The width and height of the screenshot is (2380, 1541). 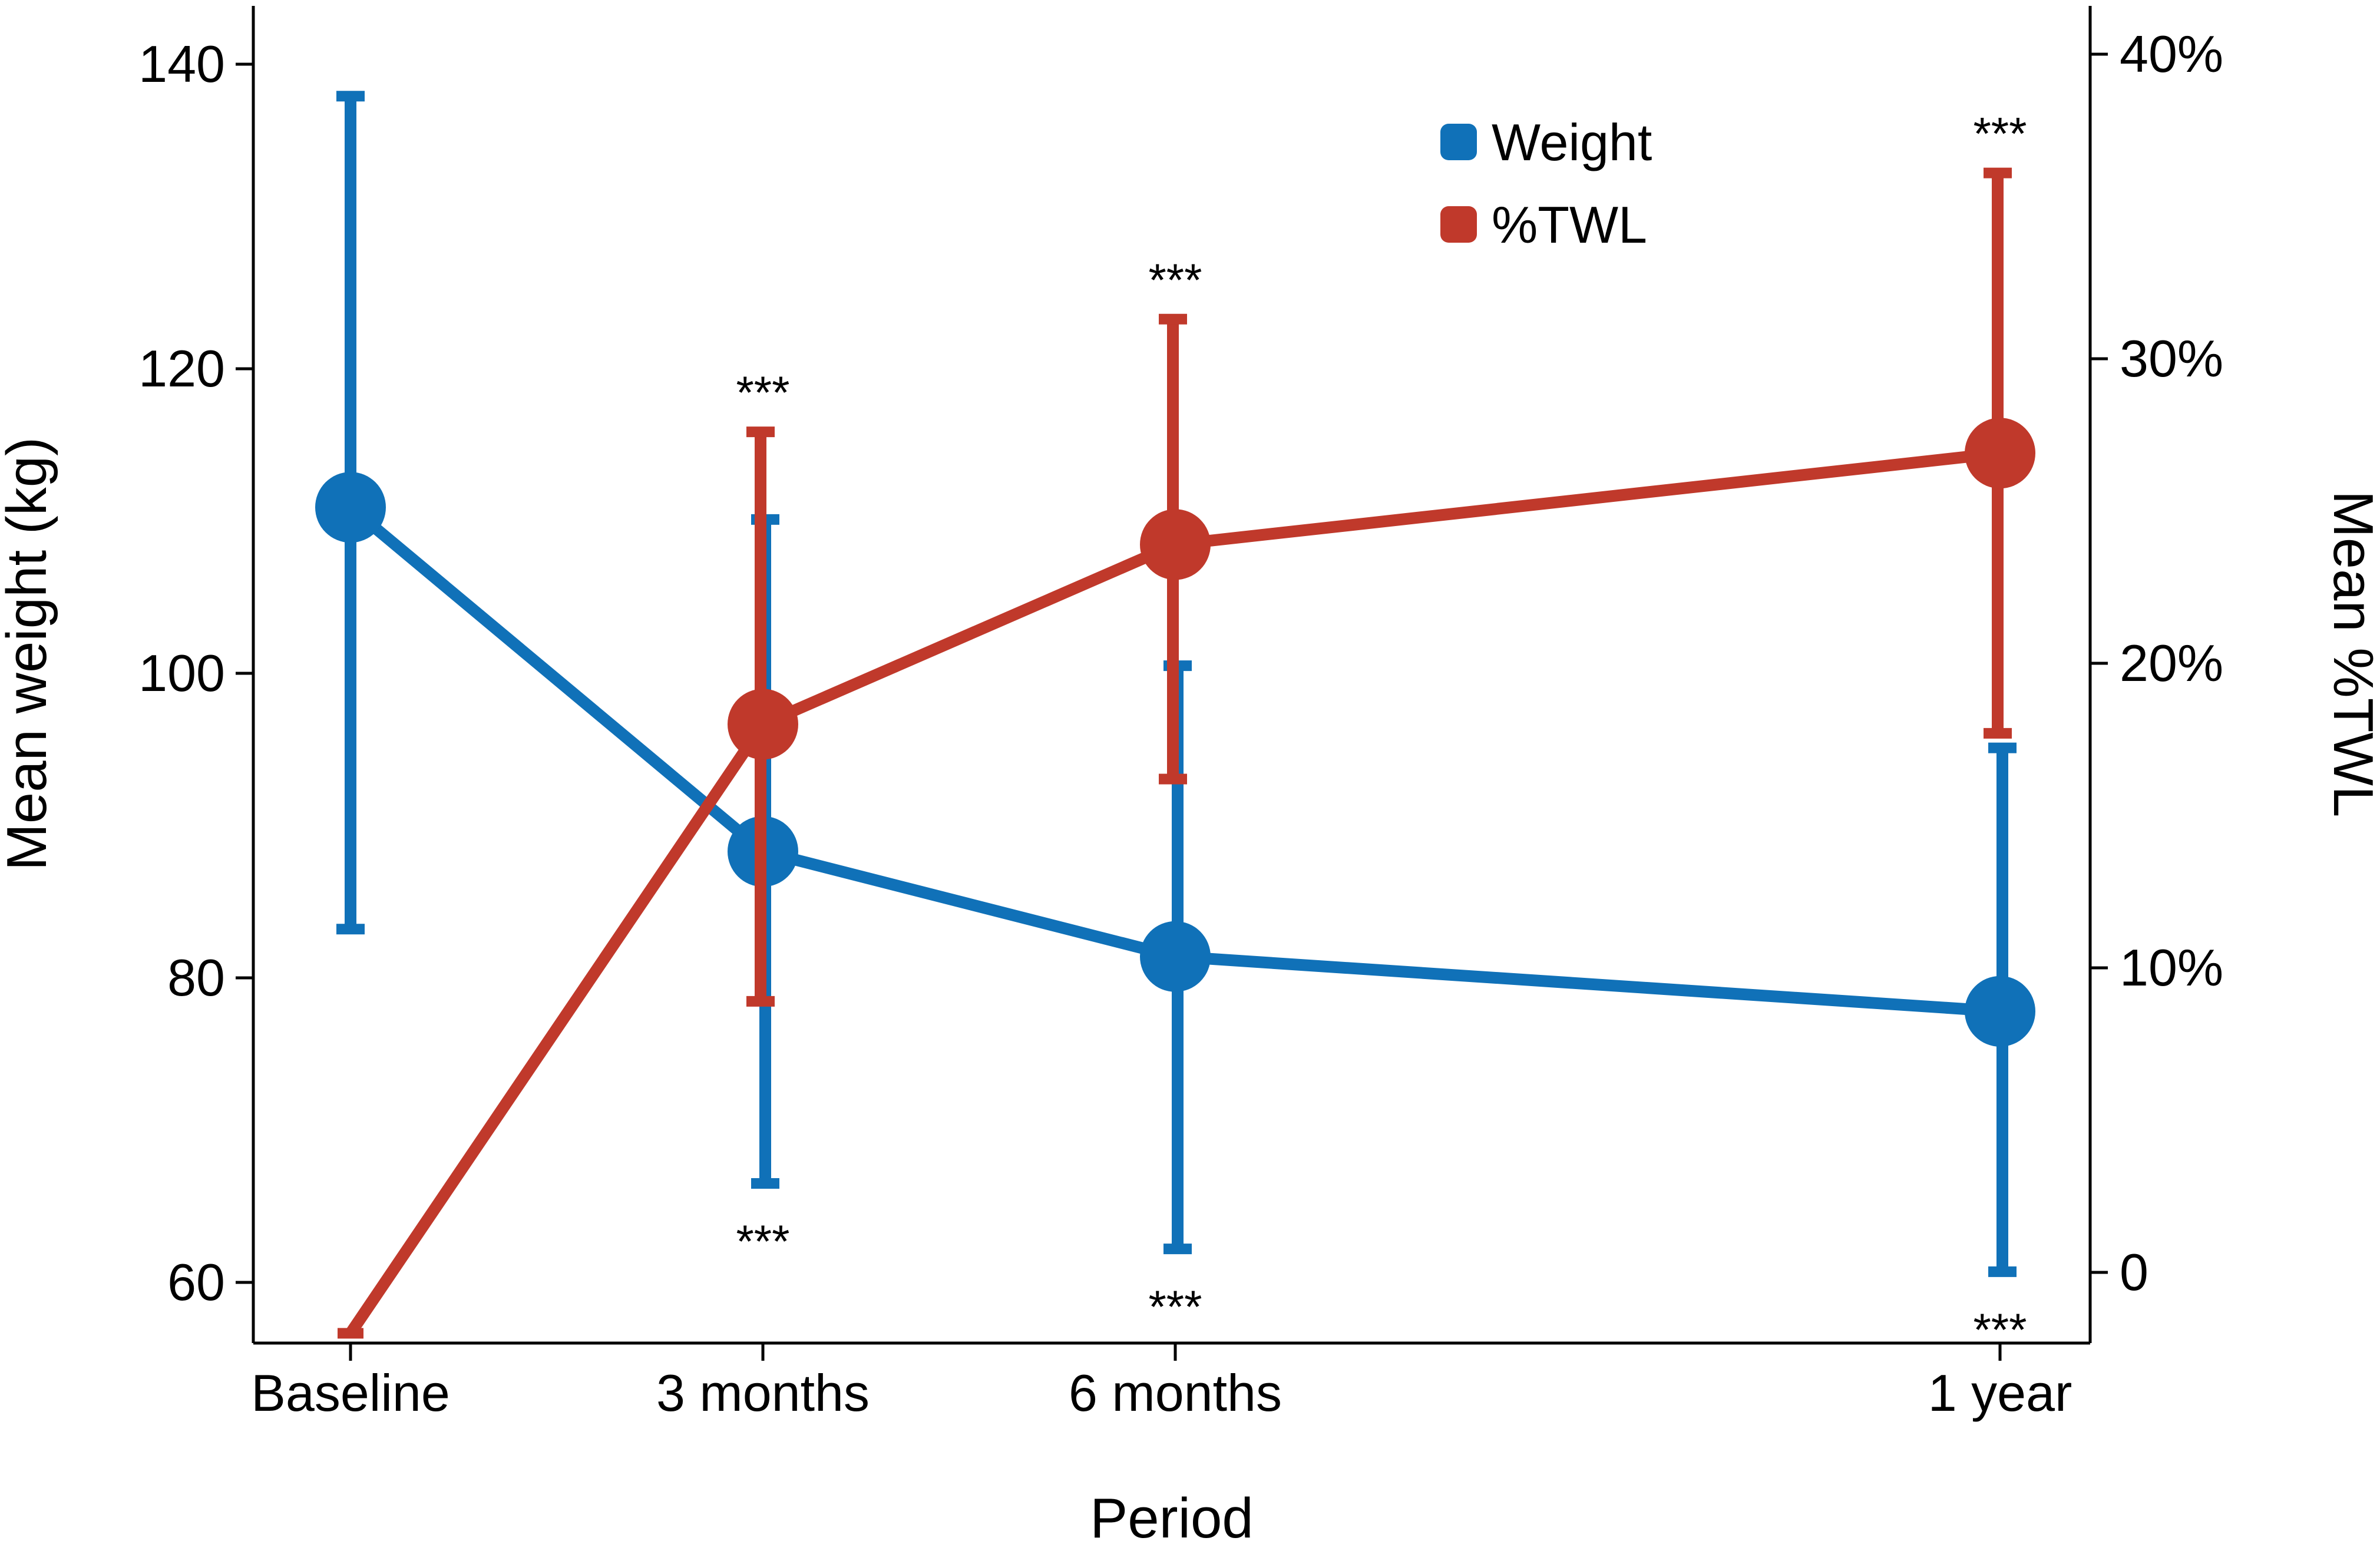 I want to click on y2-tick-label: 0, so click(x=2134, y=1272).